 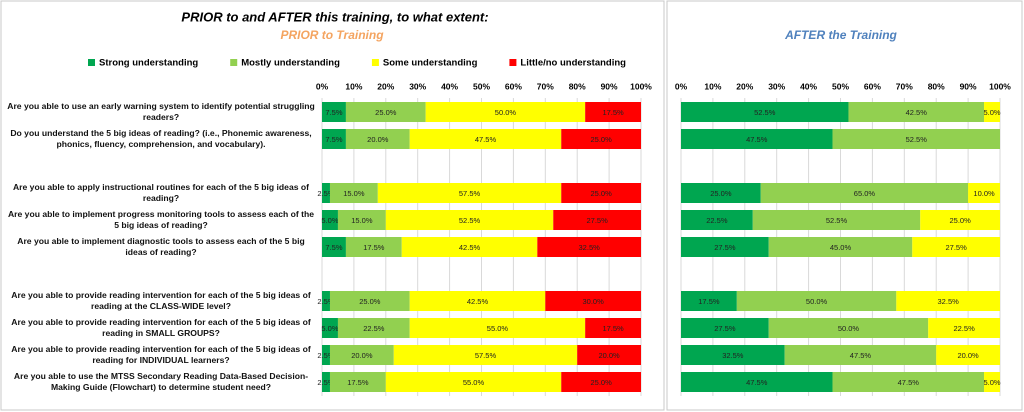 What do you see at coordinates (417, 86) in the screenshot?
I see `x-tick-label: 30%` at bounding box center [417, 86].